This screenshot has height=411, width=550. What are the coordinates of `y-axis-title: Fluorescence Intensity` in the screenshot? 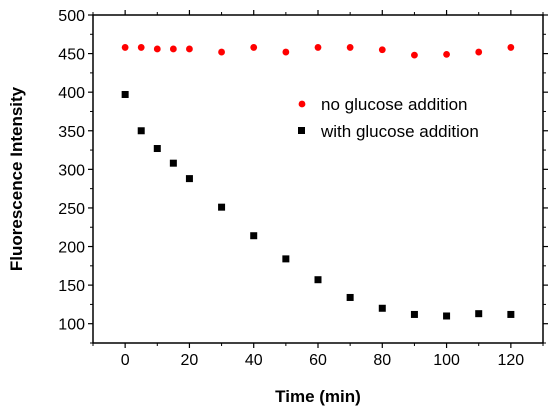 It's located at (16, 178).